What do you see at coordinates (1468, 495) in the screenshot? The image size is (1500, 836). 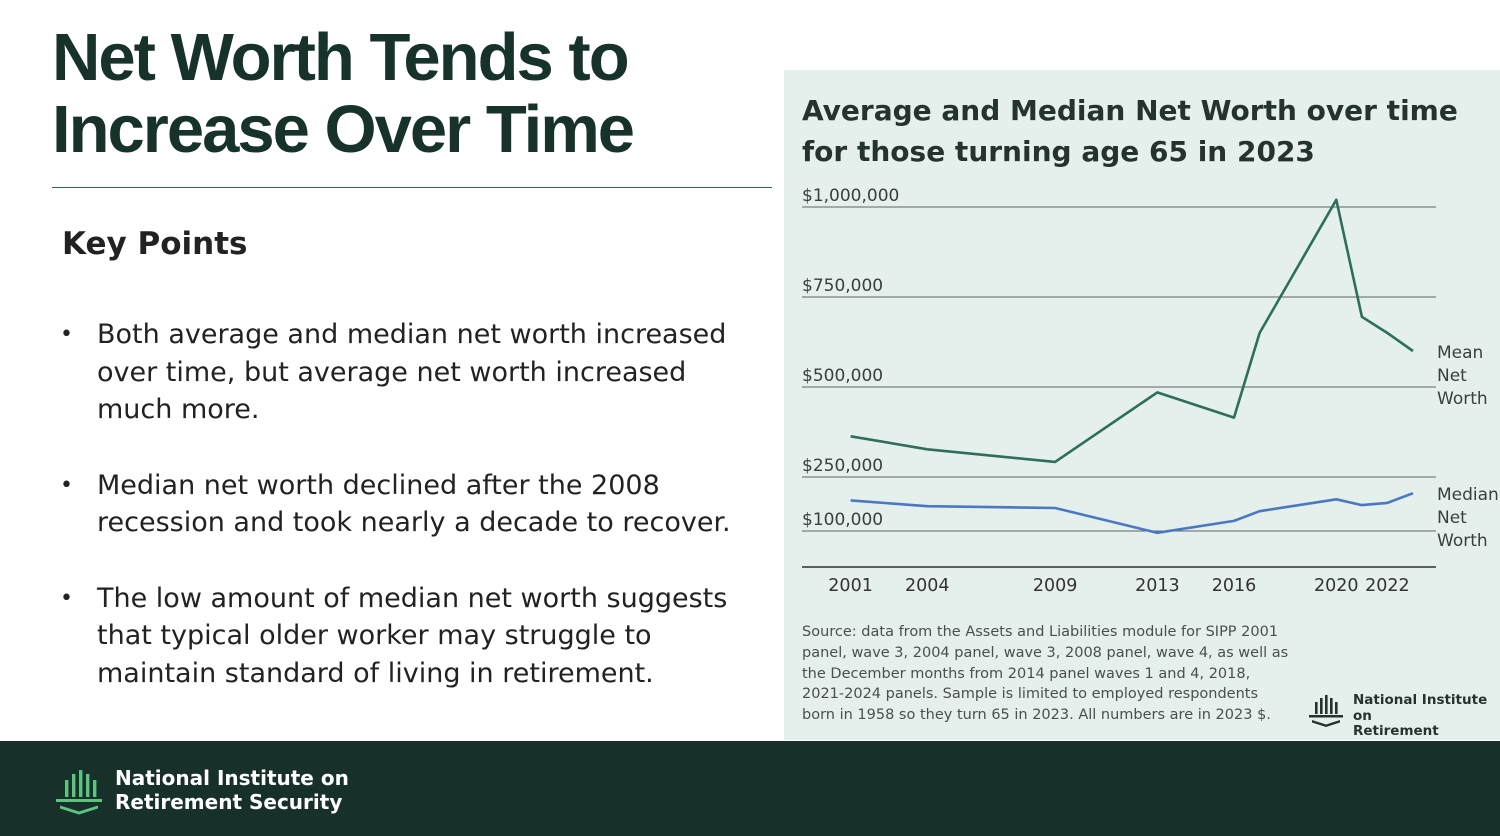 I see `median-series-label: Median` at bounding box center [1468, 495].